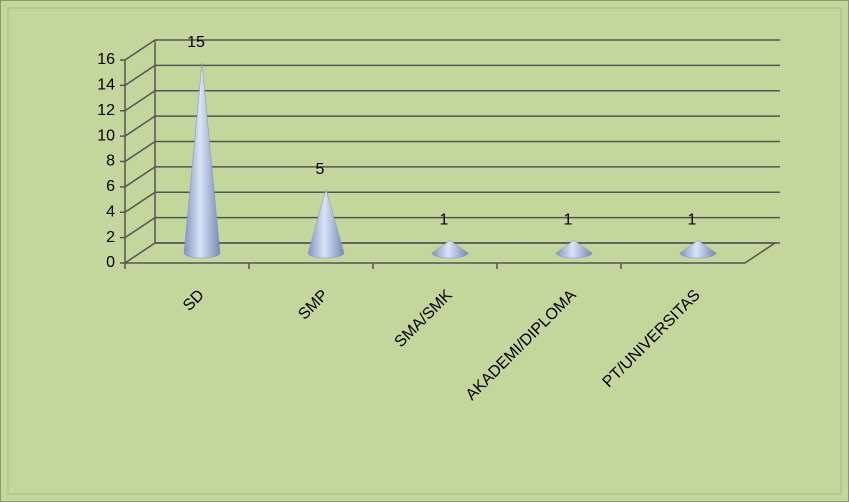 The image size is (849, 502). Describe the element at coordinates (196, 42) in the screenshot. I see `value-label: 15` at that location.